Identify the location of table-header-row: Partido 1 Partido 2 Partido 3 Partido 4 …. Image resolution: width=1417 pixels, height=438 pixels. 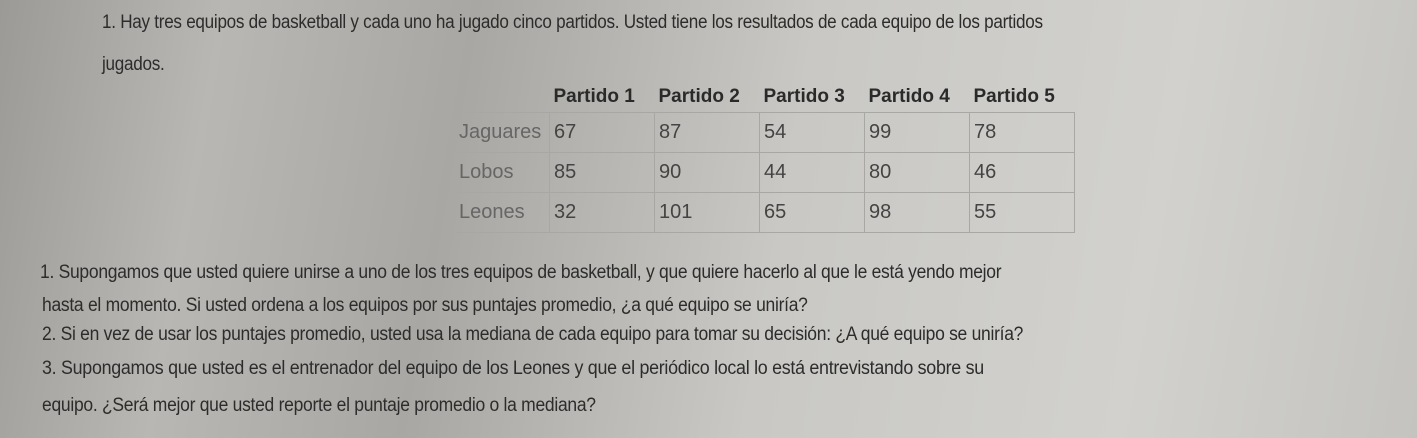
(765, 97).